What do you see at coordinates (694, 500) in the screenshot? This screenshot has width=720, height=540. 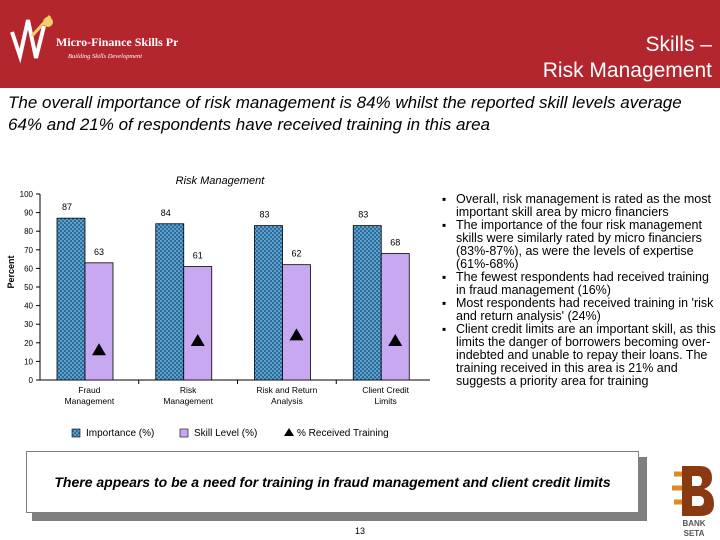 I see `bank-seta-logo: BANK SETA` at bounding box center [694, 500].